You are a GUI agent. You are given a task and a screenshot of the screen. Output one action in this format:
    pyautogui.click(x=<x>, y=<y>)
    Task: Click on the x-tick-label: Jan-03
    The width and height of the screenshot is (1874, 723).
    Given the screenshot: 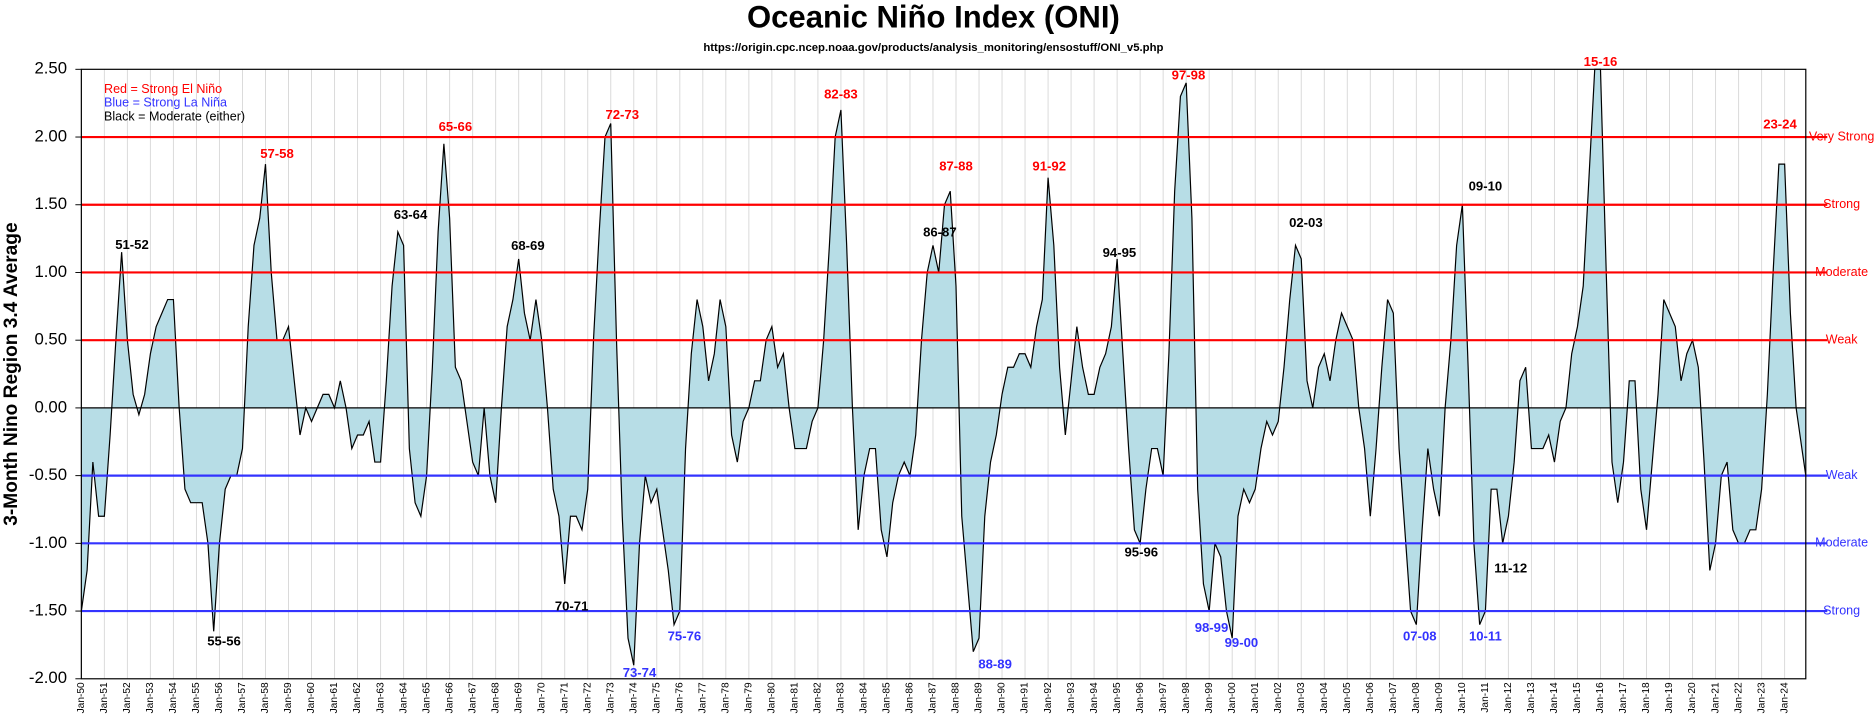 What is the action you would take?
    pyautogui.click(x=1301, y=697)
    